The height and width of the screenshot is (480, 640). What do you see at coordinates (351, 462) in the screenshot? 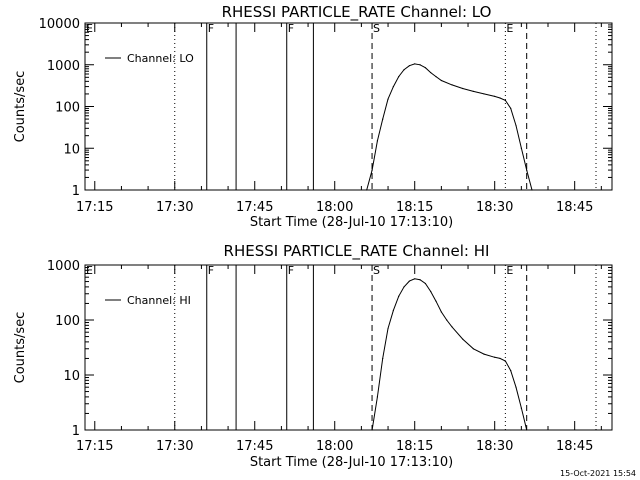
I see `panel2-x-axis-label: Start Time (28-Jul-10 17:13:10)` at bounding box center [351, 462].